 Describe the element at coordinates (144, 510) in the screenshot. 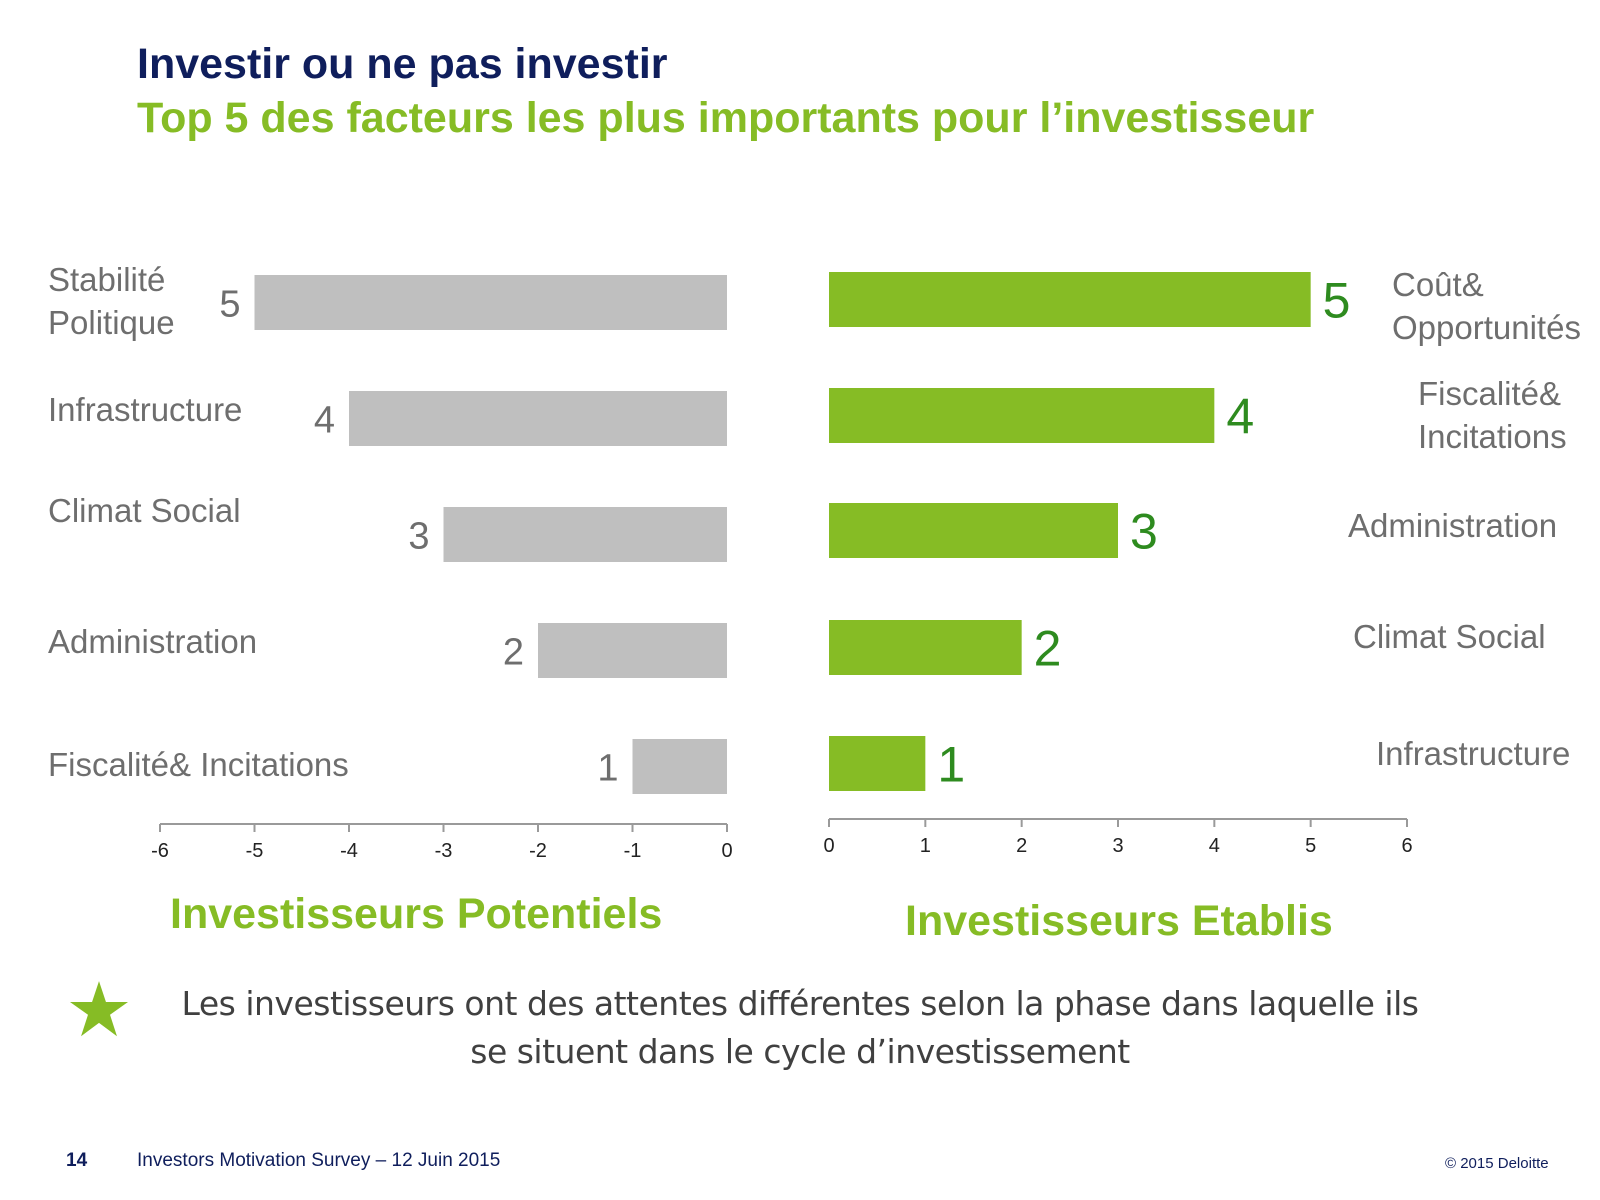

I see `chart-0-category-label: Climat Social` at that location.